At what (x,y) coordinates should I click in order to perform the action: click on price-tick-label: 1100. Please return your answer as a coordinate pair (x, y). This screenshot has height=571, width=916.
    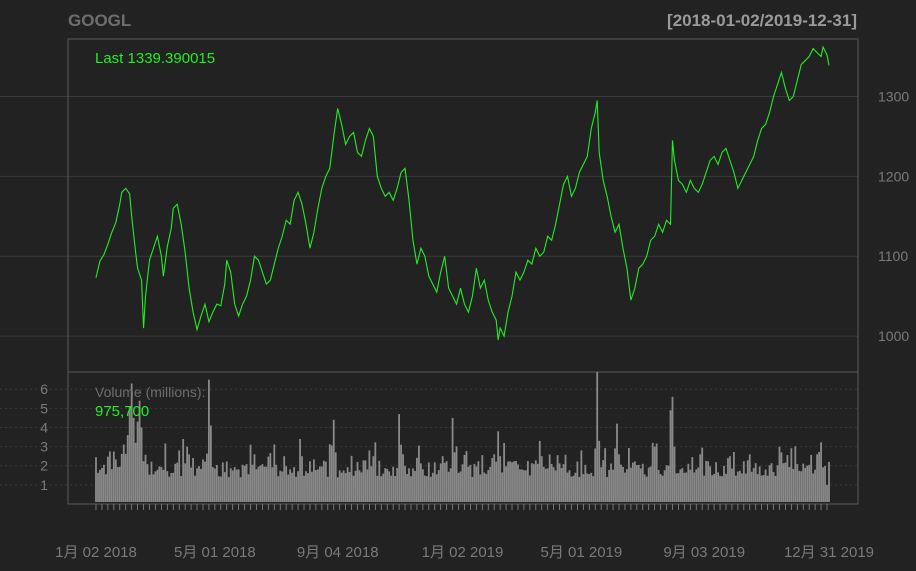
    Looking at the image, I should click on (893, 256).